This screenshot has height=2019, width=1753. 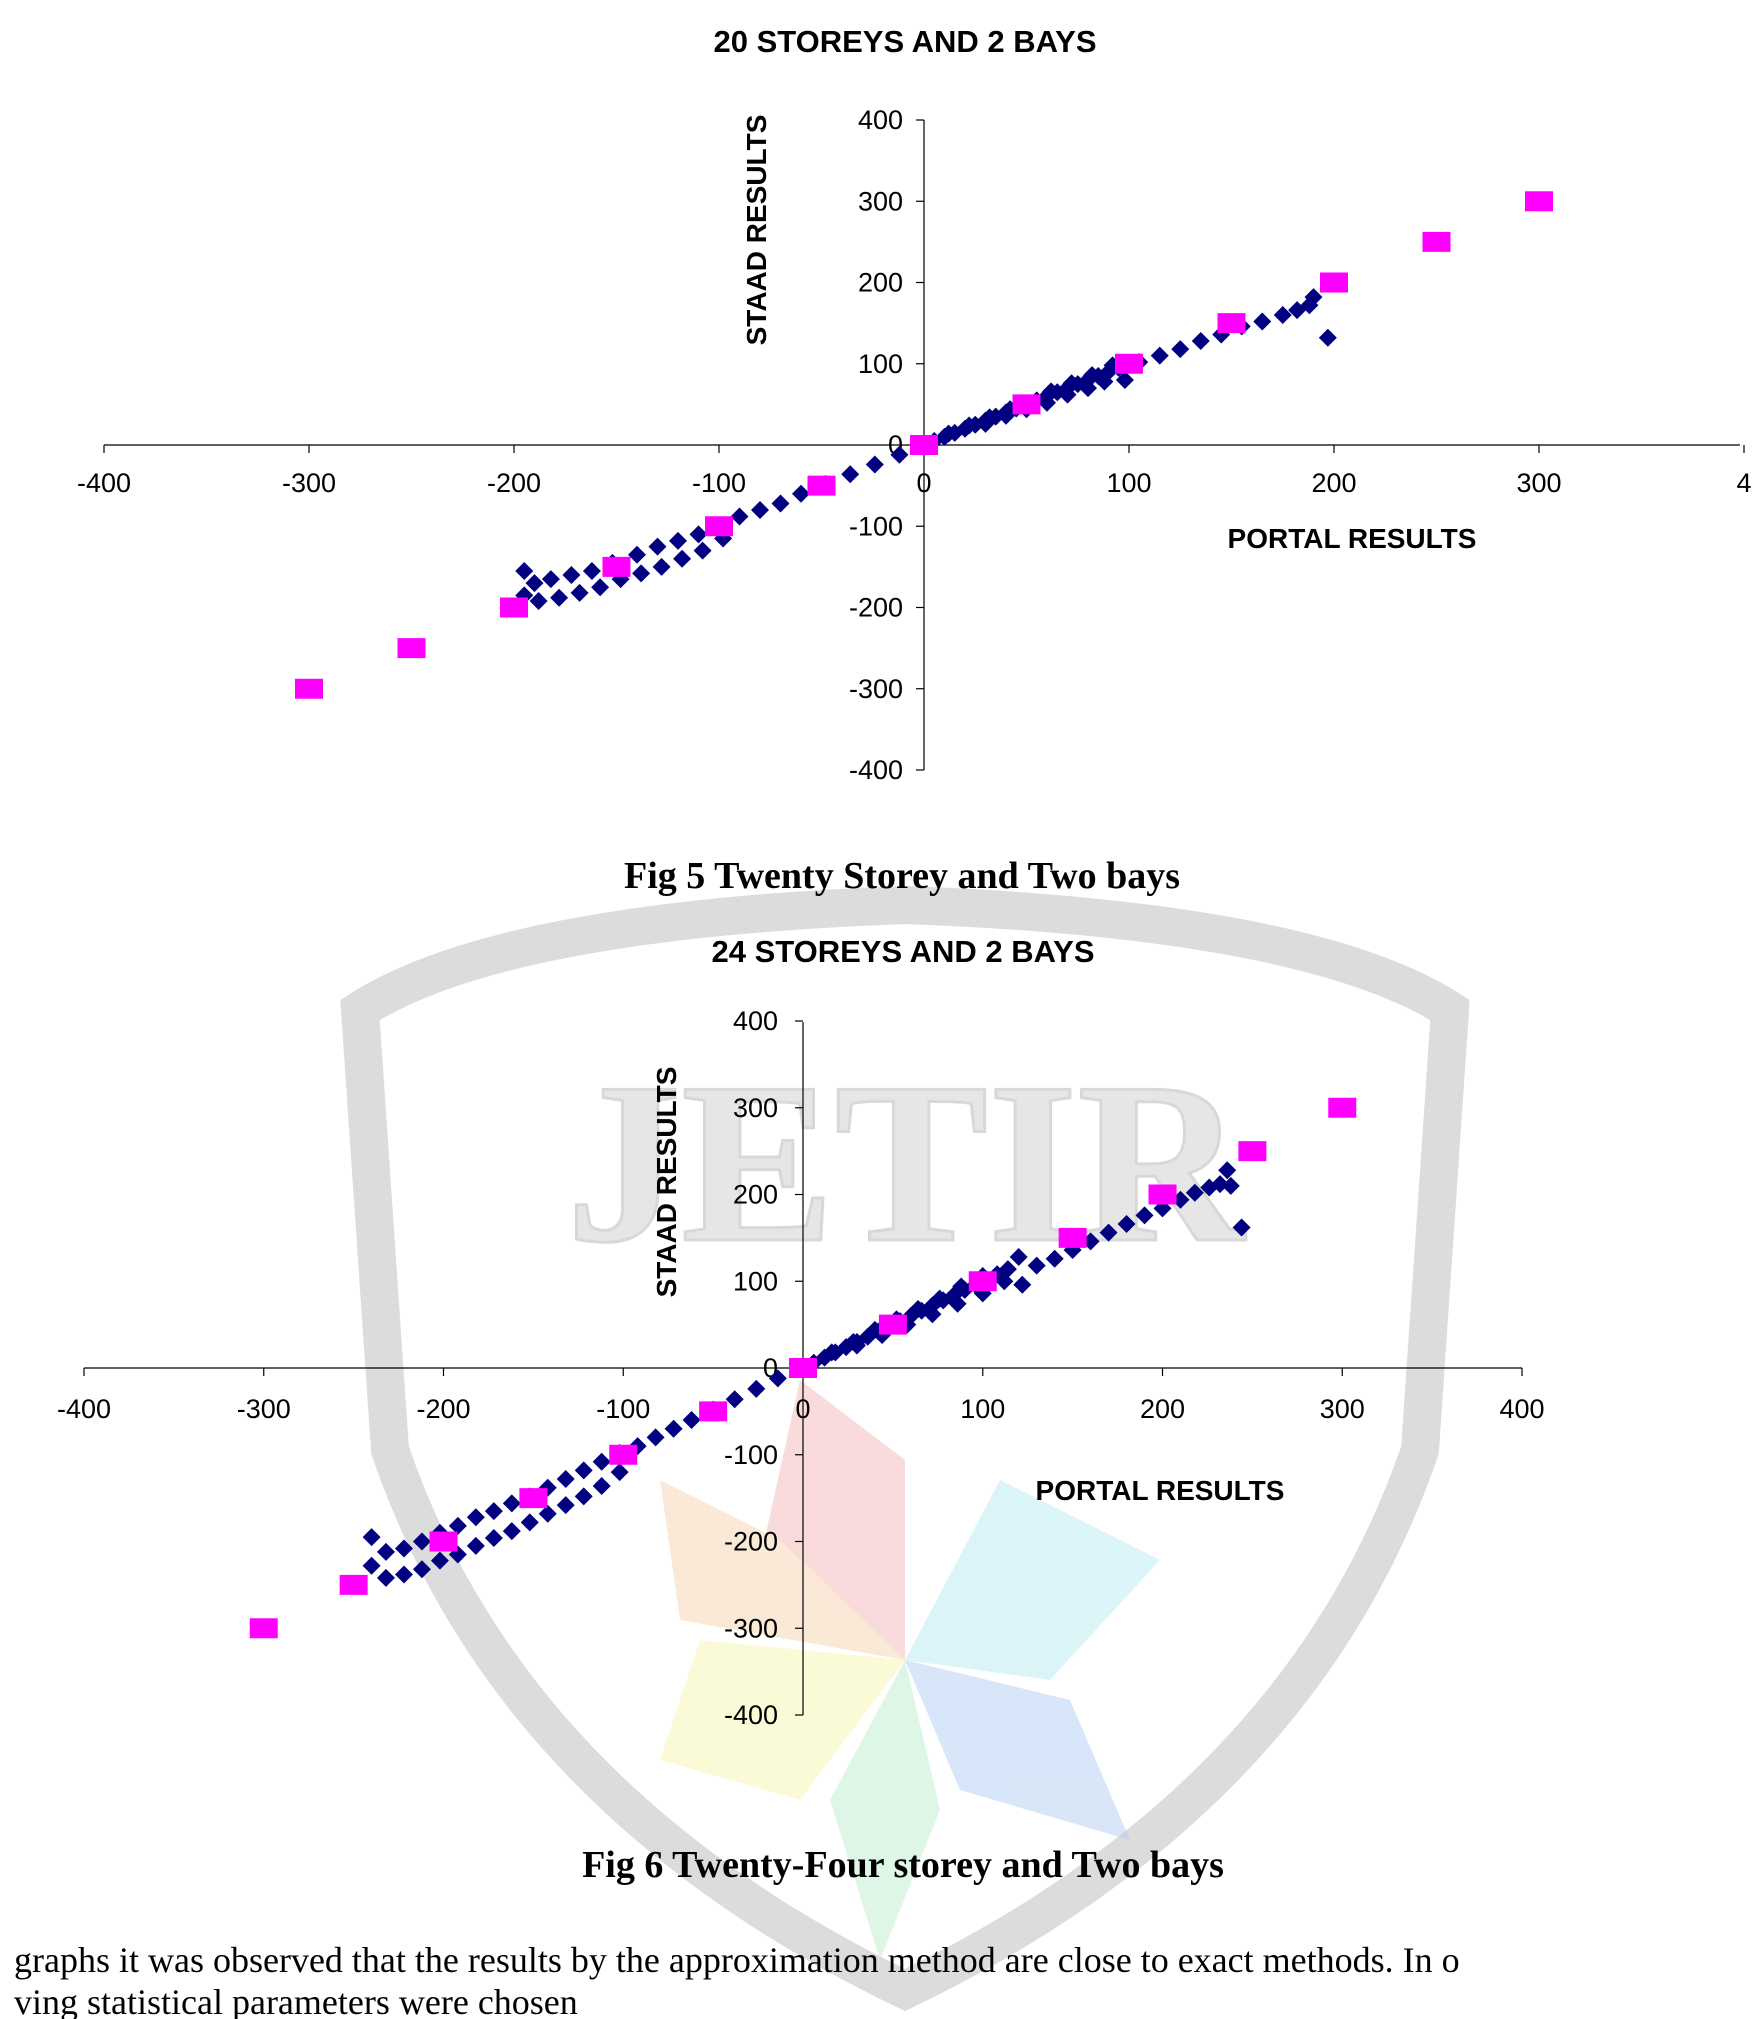 I want to click on chart-2-y-tick-label: -400, so click(x=751, y=1715).